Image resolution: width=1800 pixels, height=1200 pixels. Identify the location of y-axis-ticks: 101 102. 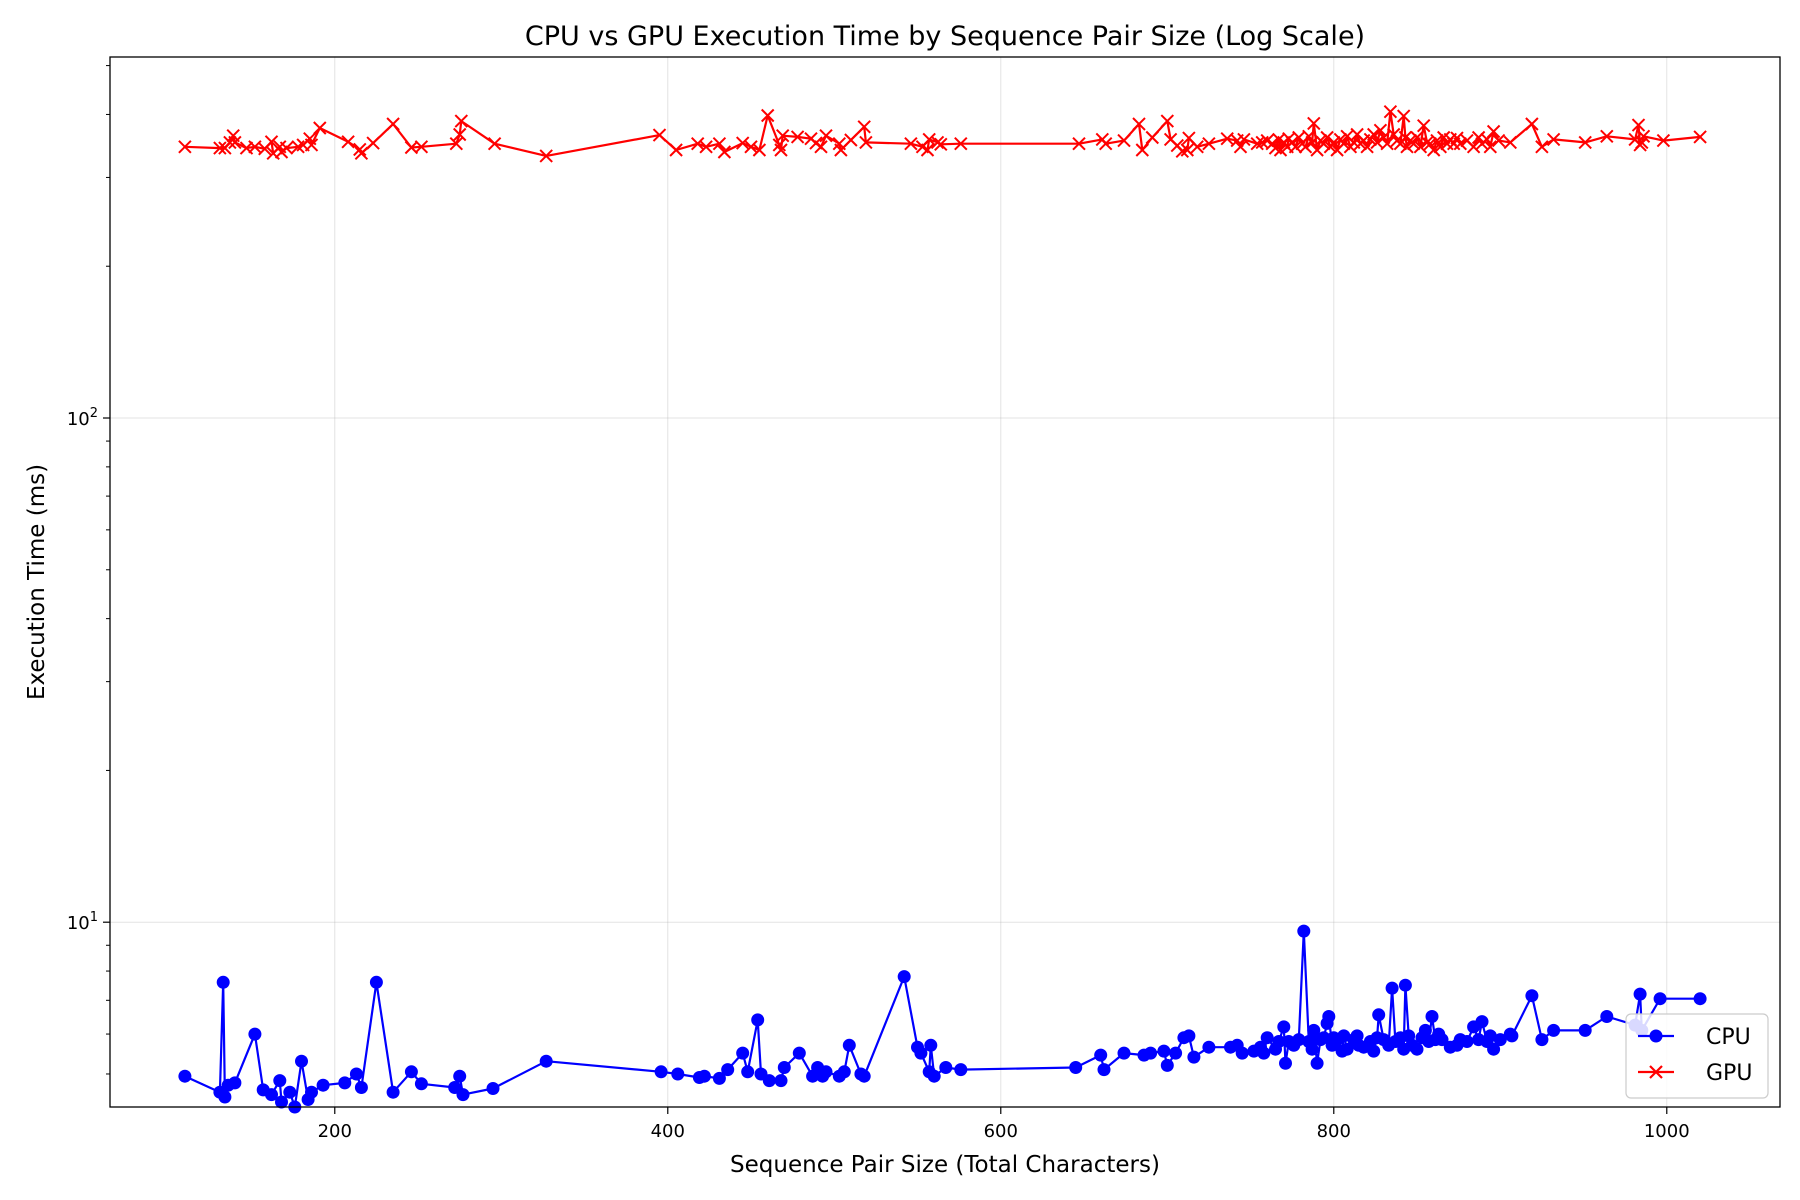
(88, 570).